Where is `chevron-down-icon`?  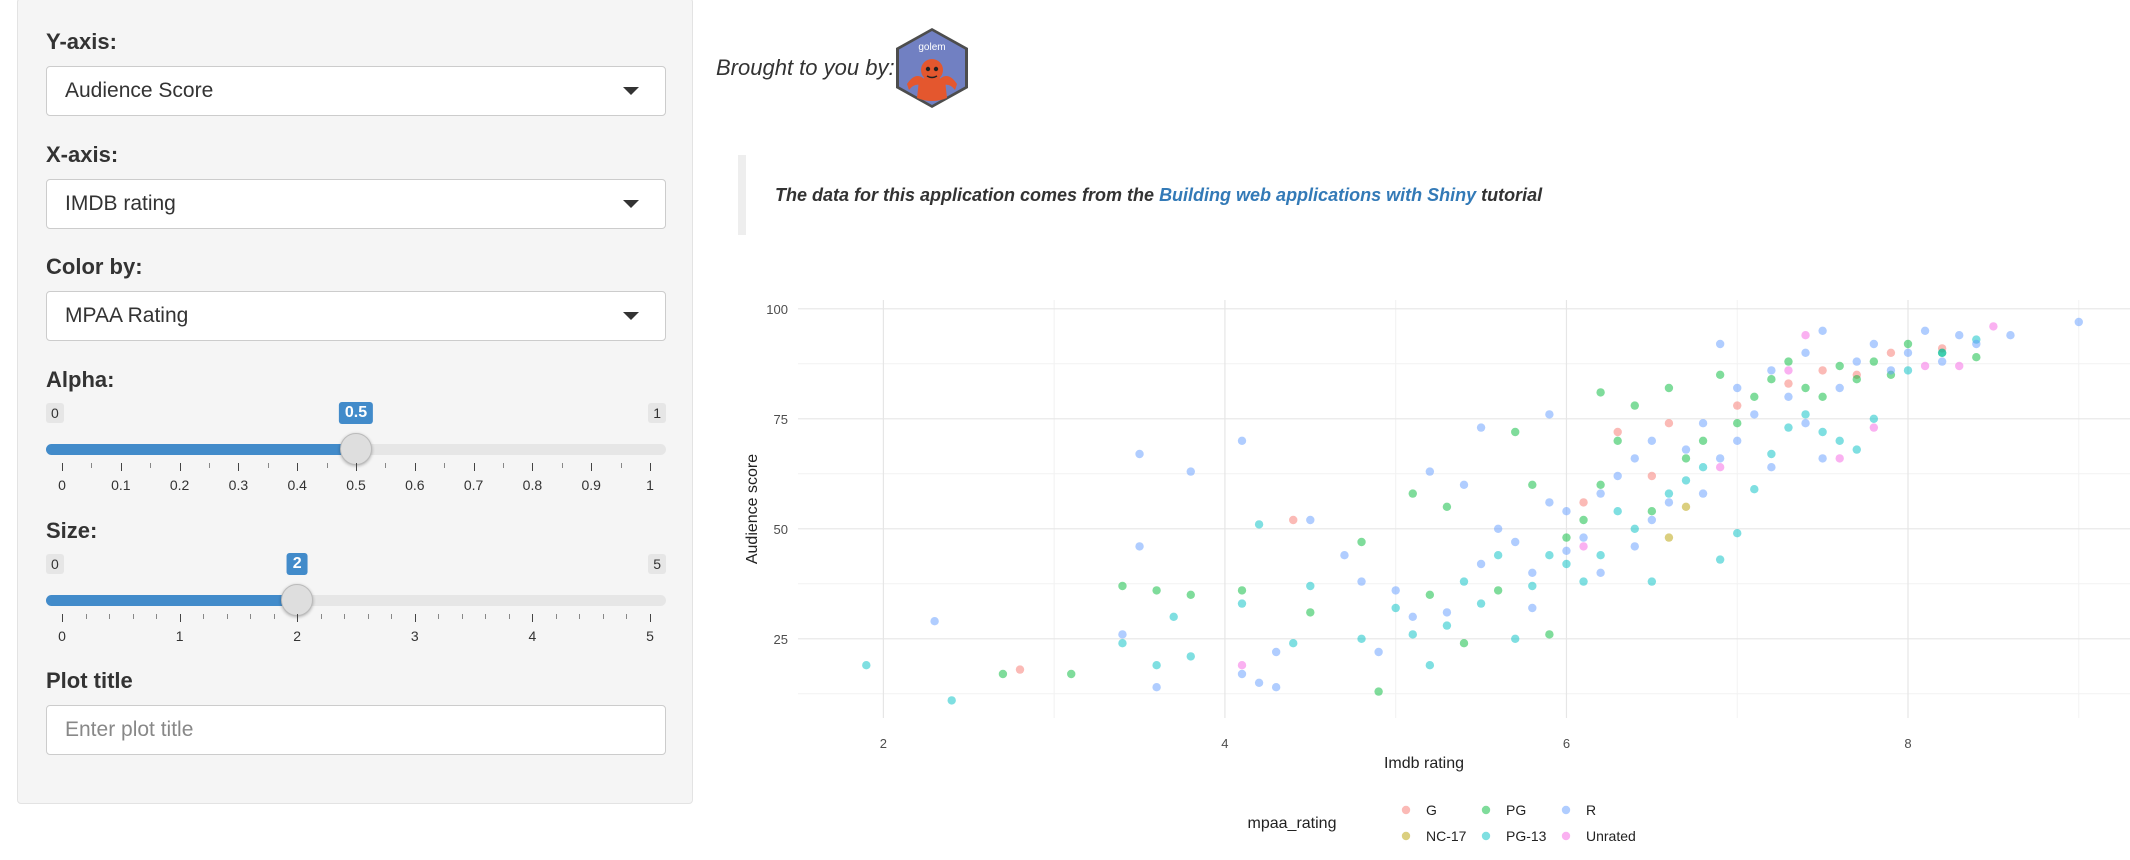
chevron-down-icon is located at coordinates (631, 204).